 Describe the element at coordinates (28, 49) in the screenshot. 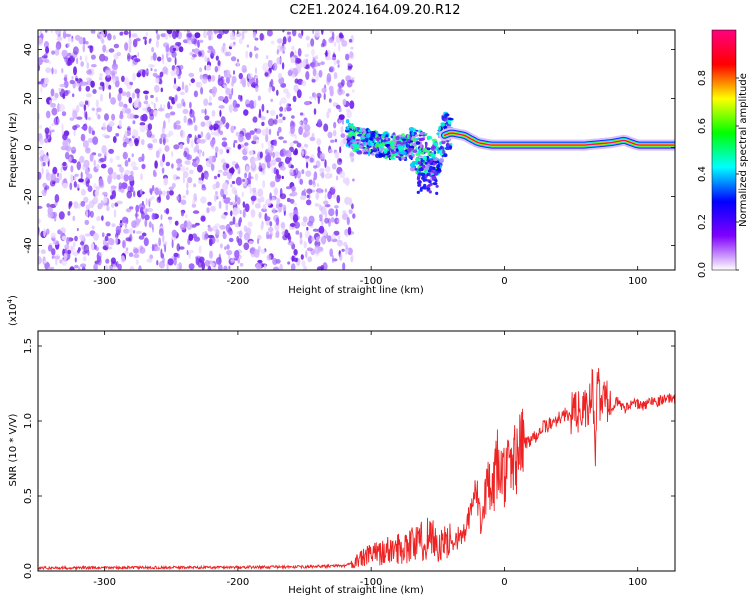

I see `y-tick-label: 40` at that location.